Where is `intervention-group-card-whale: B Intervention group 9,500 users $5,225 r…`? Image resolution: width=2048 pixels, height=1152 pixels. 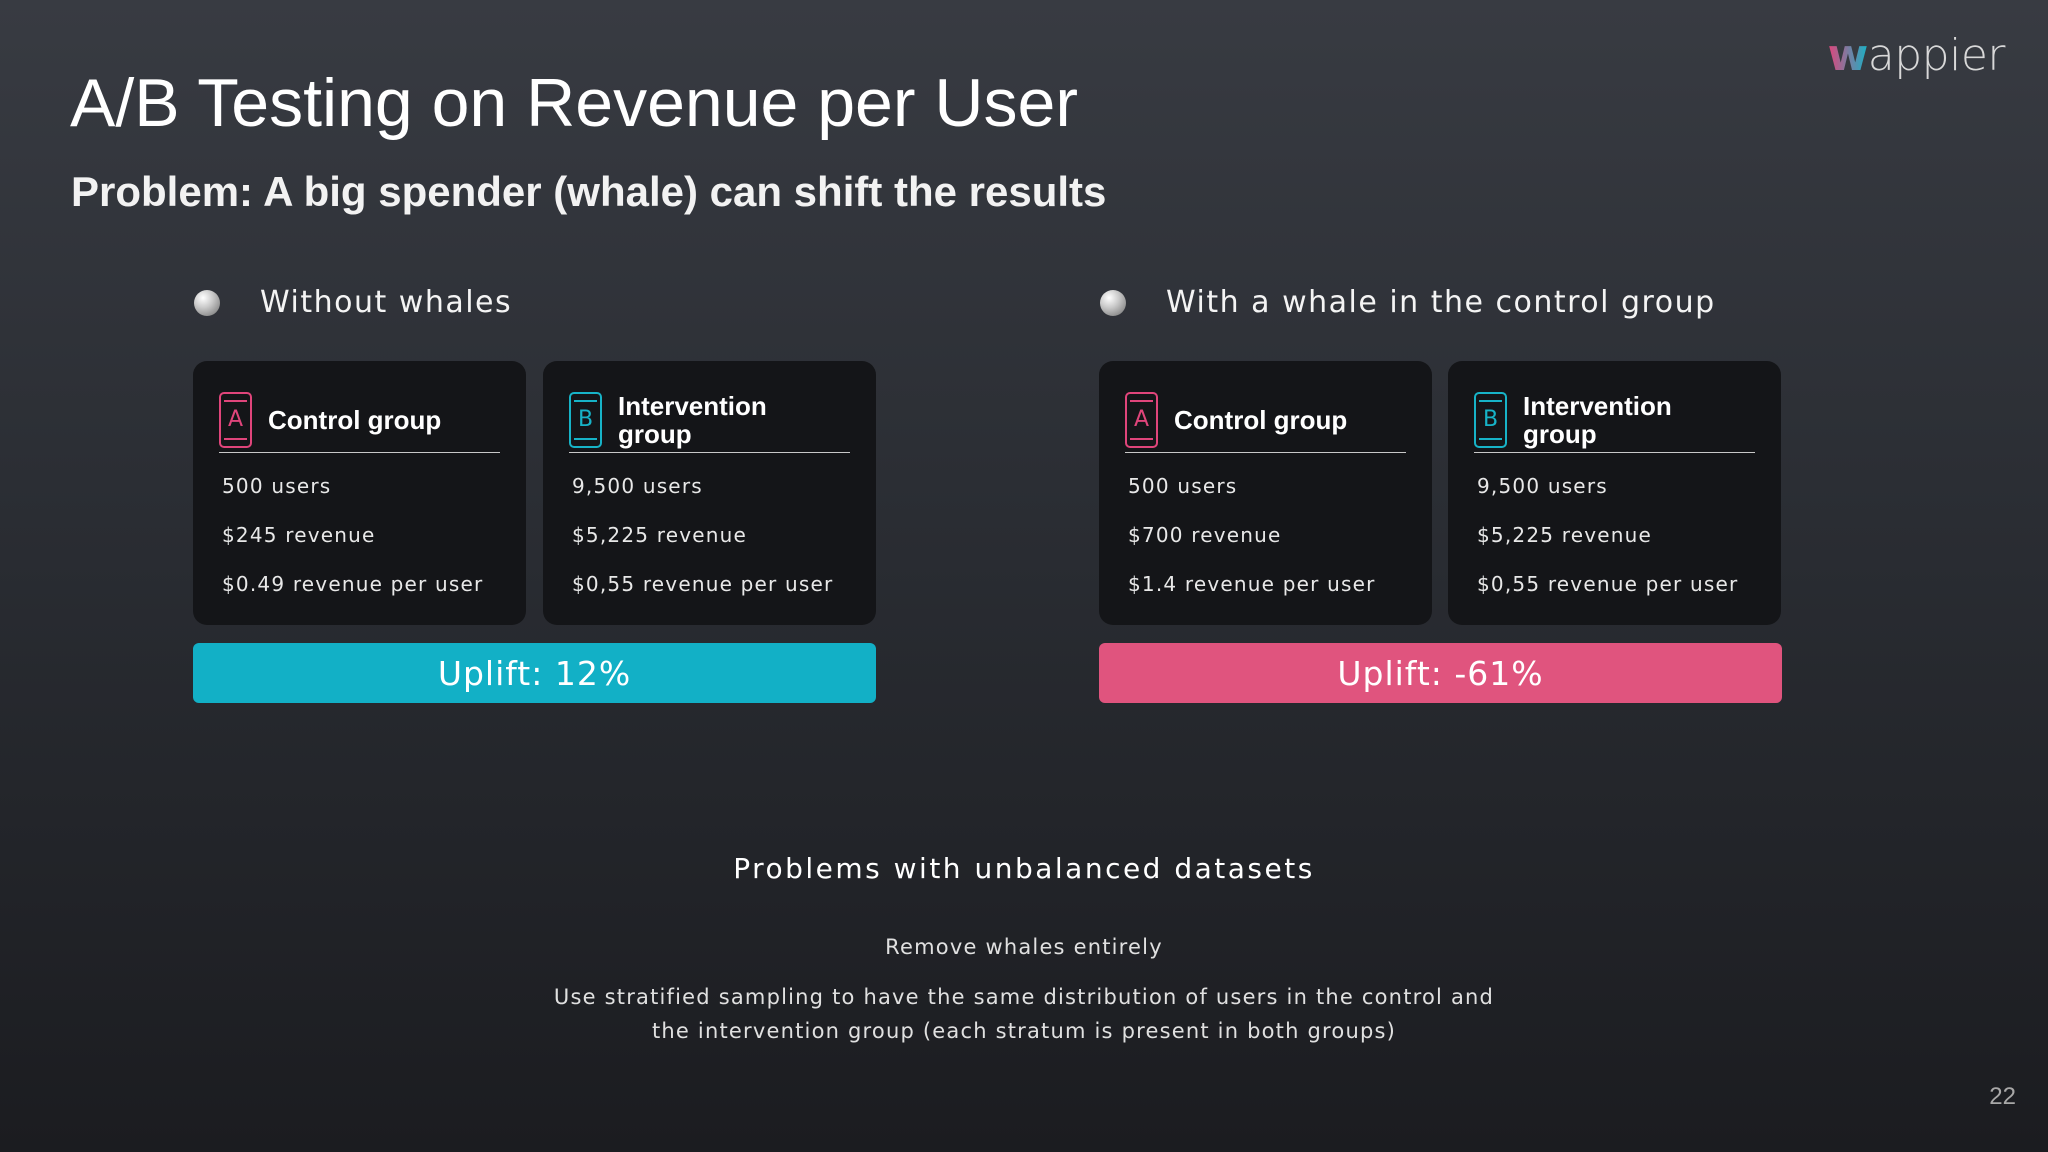
intervention-group-card-whale: B Intervention group 9,500 users $5,225 r… is located at coordinates (1614, 493).